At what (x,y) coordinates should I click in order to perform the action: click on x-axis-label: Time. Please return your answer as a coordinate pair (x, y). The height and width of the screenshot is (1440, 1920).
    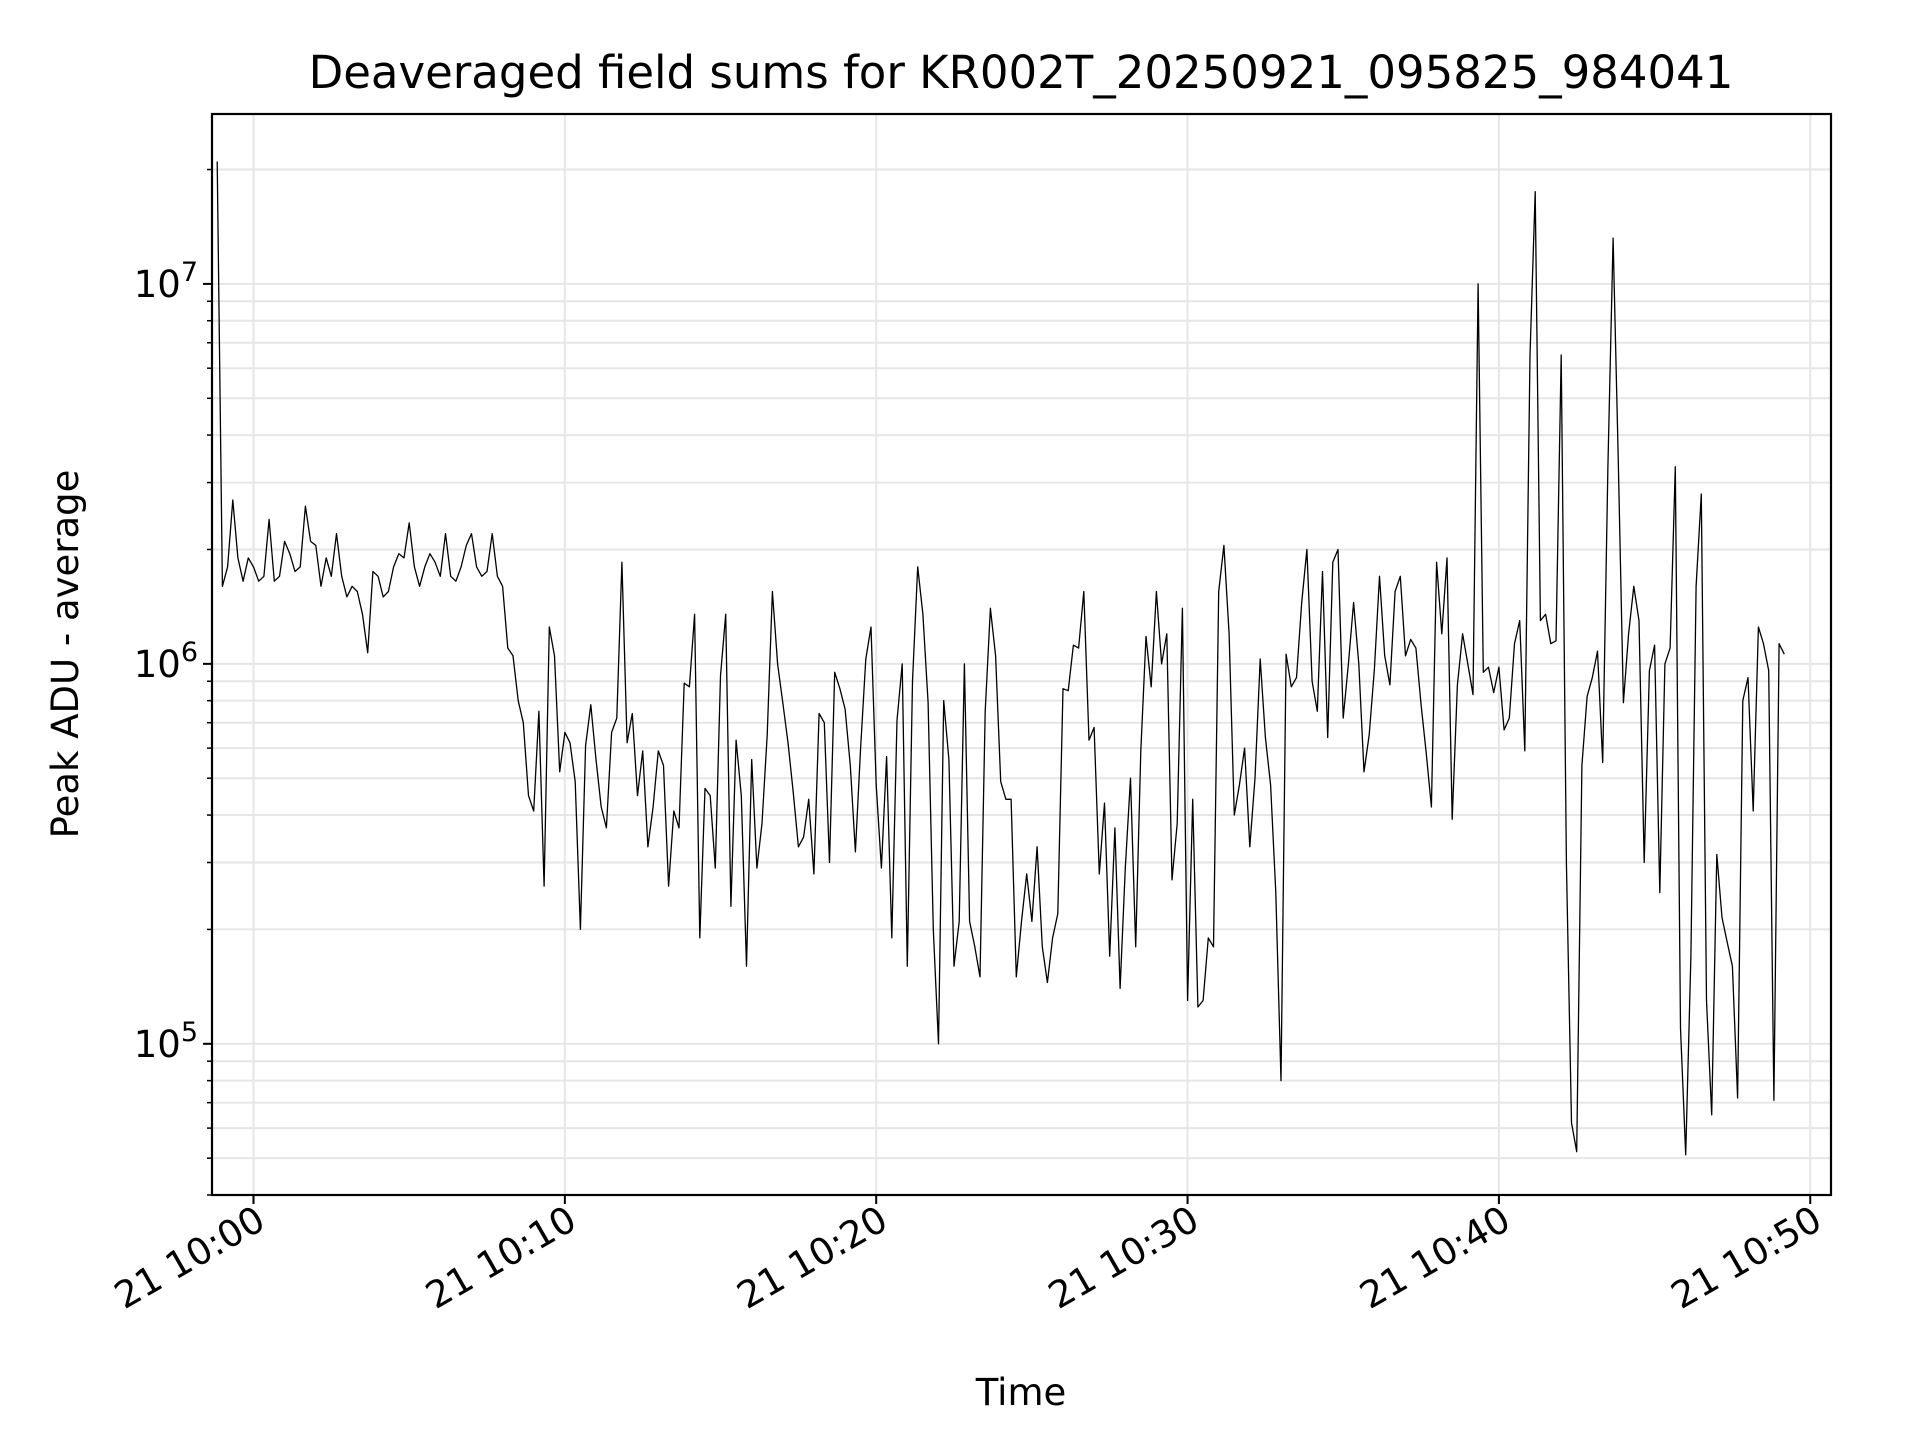
    Looking at the image, I should click on (1021, 1392).